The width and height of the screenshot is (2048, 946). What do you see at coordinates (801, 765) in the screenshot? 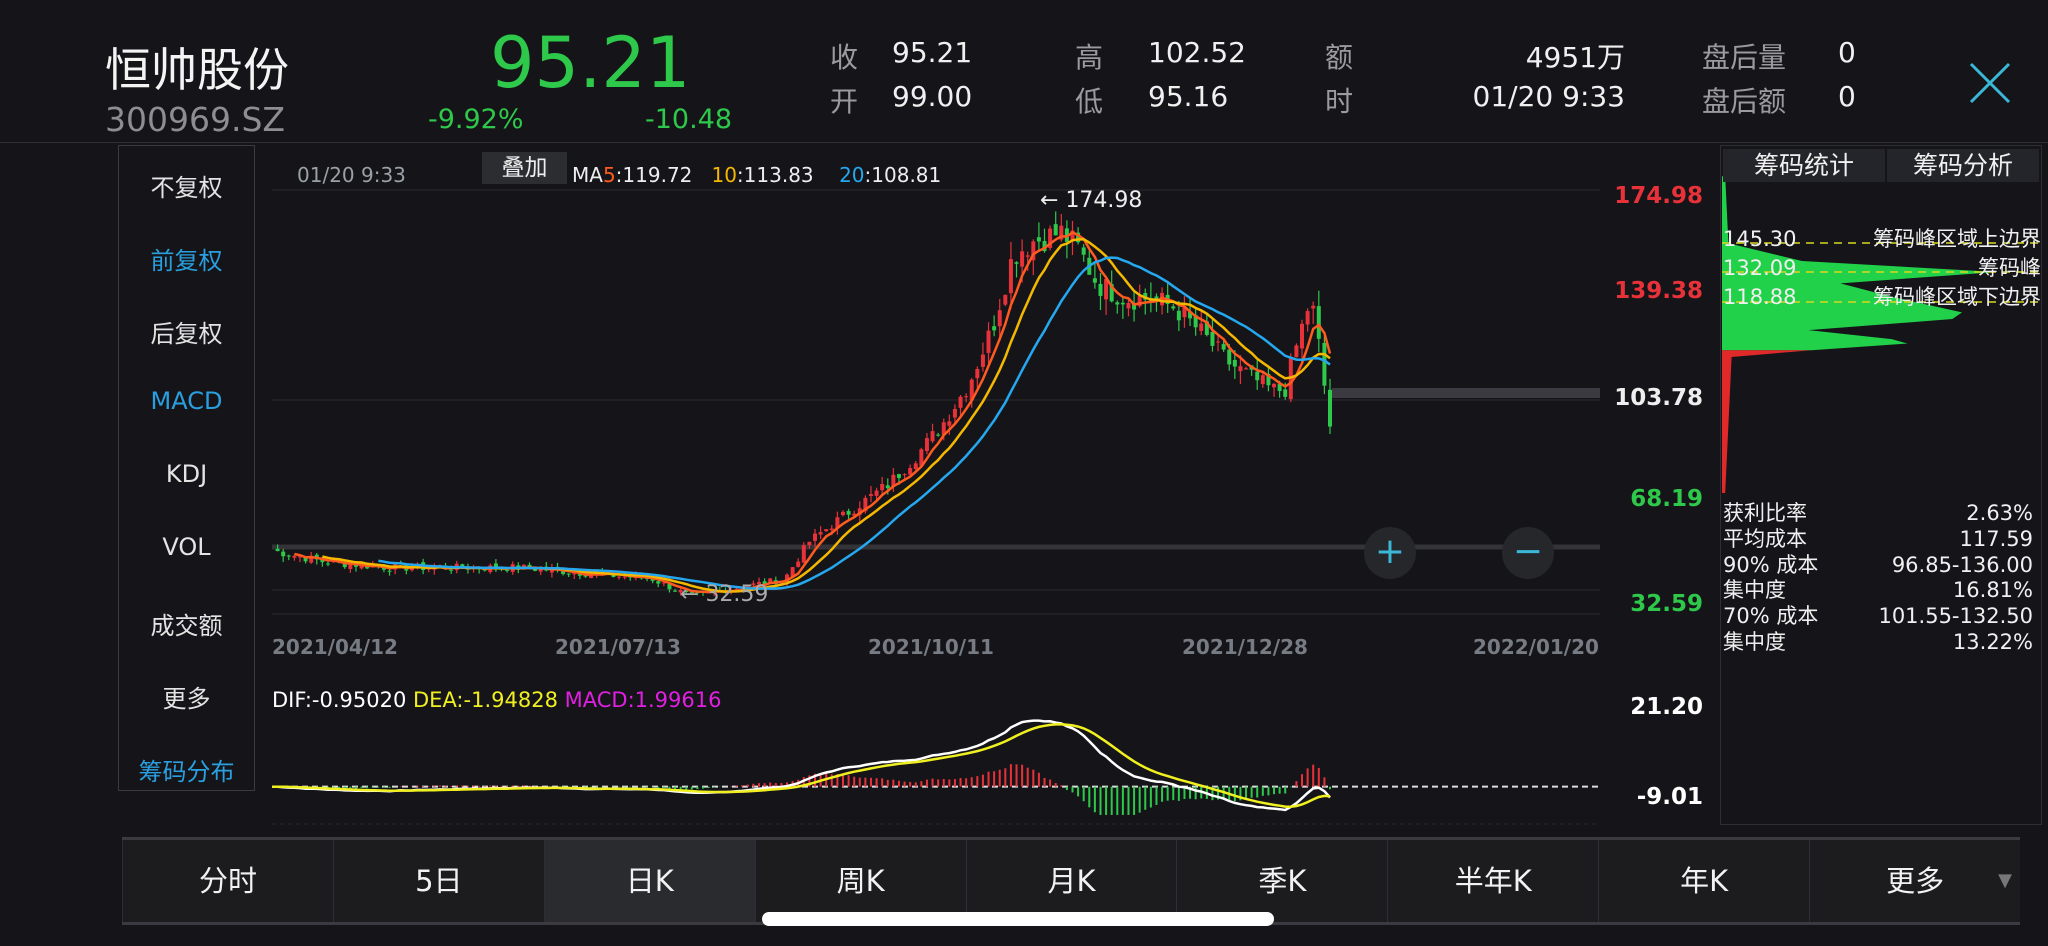
I see `dif-line` at bounding box center [801, 765].